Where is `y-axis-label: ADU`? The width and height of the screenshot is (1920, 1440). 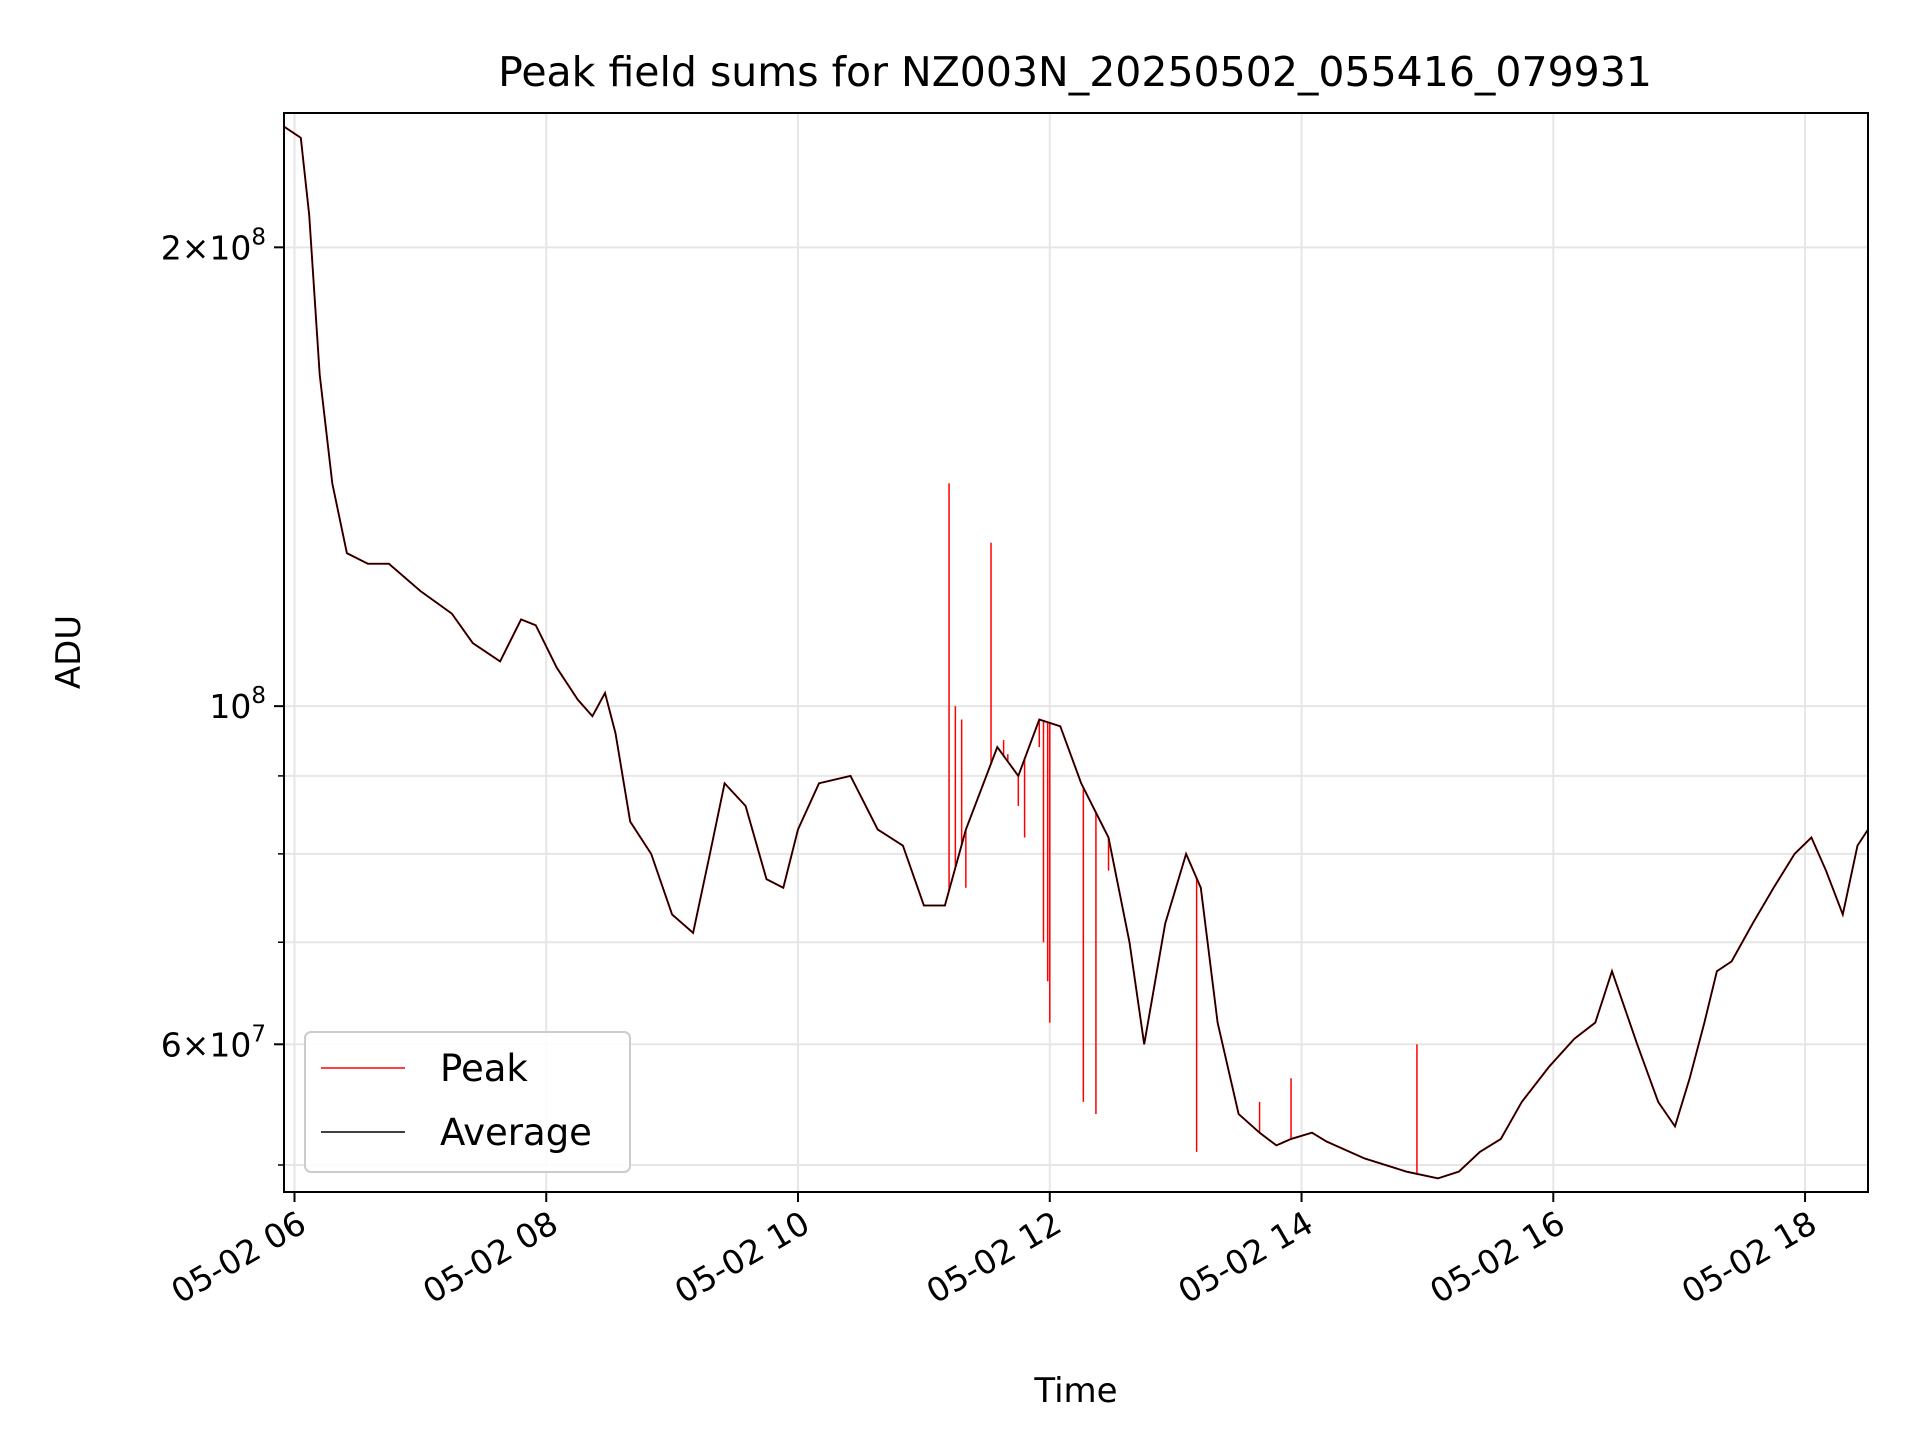
y-axis-label: ADU is located at coordinates (69, 652).